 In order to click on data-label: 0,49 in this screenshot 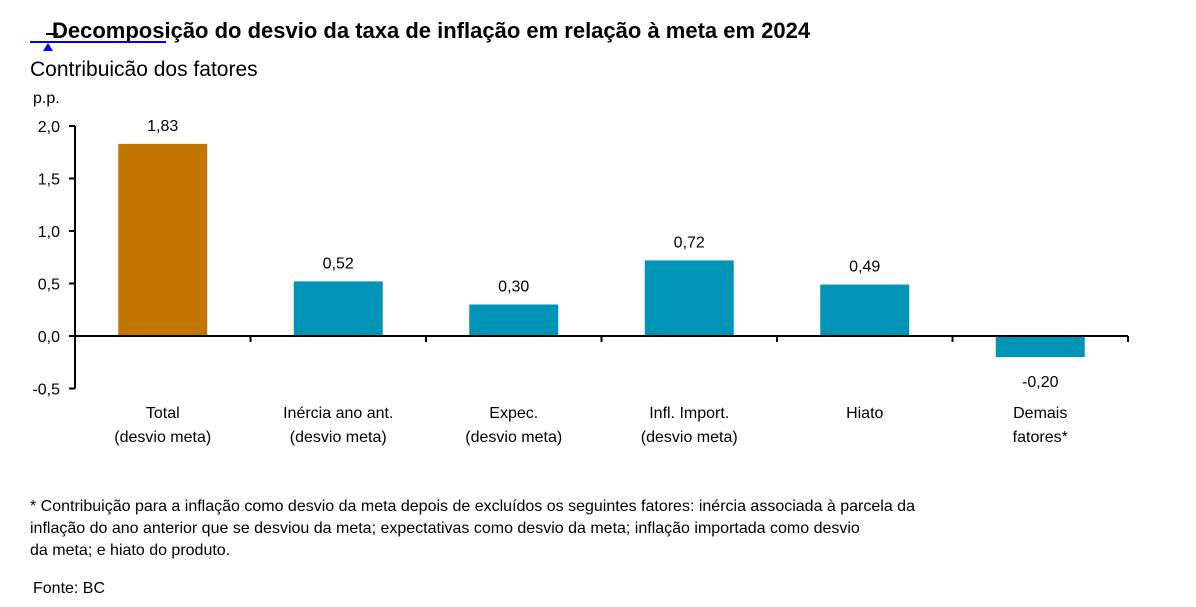, I will do `click(864, 267)`.